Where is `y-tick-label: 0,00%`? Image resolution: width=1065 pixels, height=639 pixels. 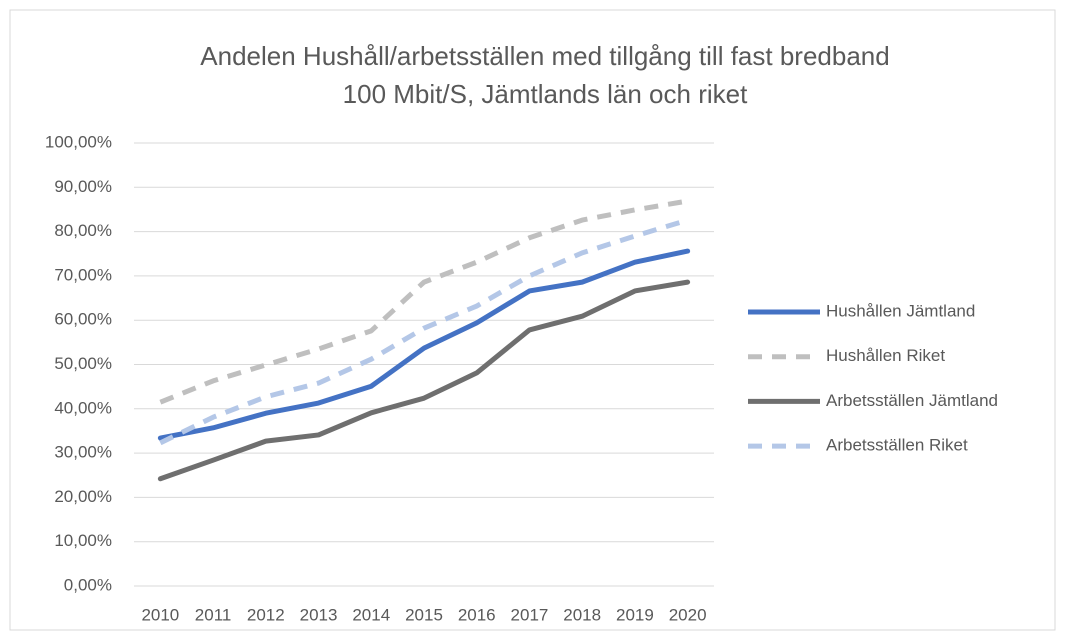
y-tick-label: 0,00% is located at coordinates (88, 584).